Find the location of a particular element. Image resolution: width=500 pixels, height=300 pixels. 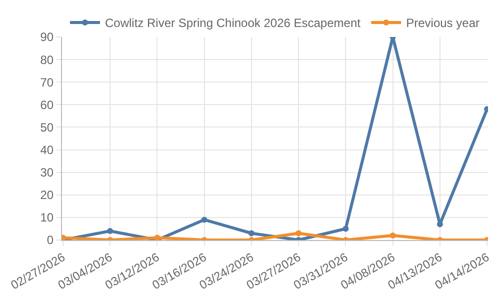

y-tick-label: 40 is located at coordinates (47, 149).